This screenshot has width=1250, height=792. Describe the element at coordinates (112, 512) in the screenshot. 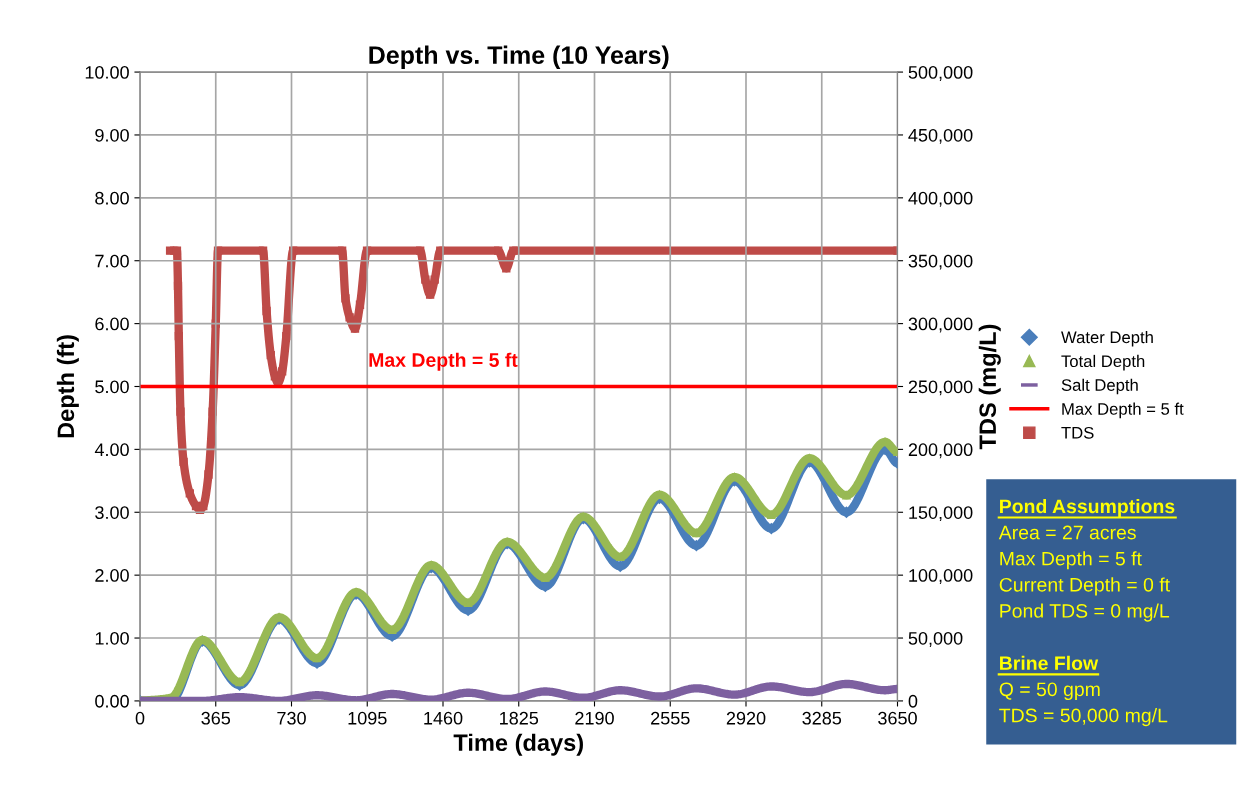

I see `y-tick-label: 3.00` at that location.